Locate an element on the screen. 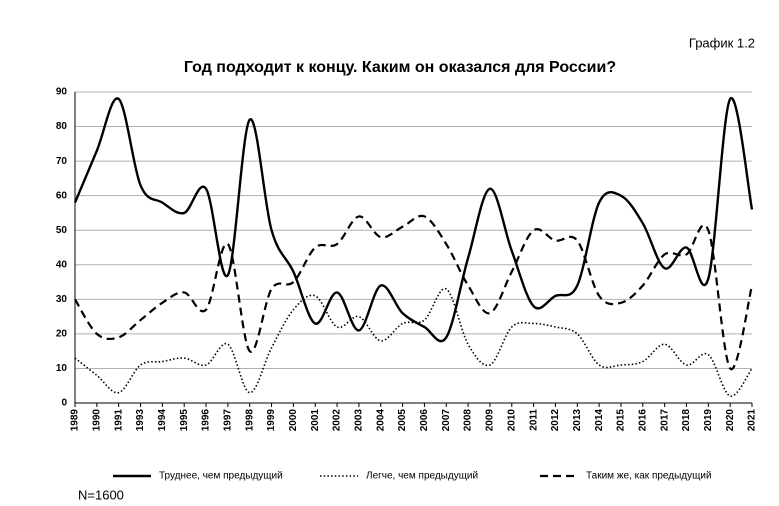 The image size is (779, 506). legend-label: Таким же, как предыдущий is located at coordinates (649, 476).